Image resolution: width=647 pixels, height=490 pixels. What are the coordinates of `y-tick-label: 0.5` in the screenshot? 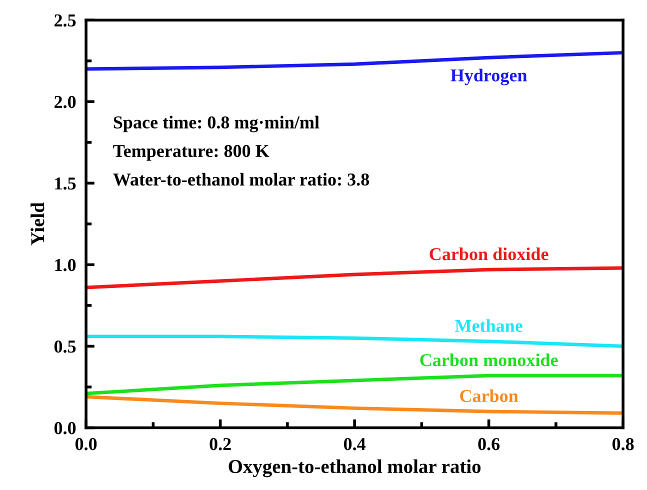 It's located at (65, 346).